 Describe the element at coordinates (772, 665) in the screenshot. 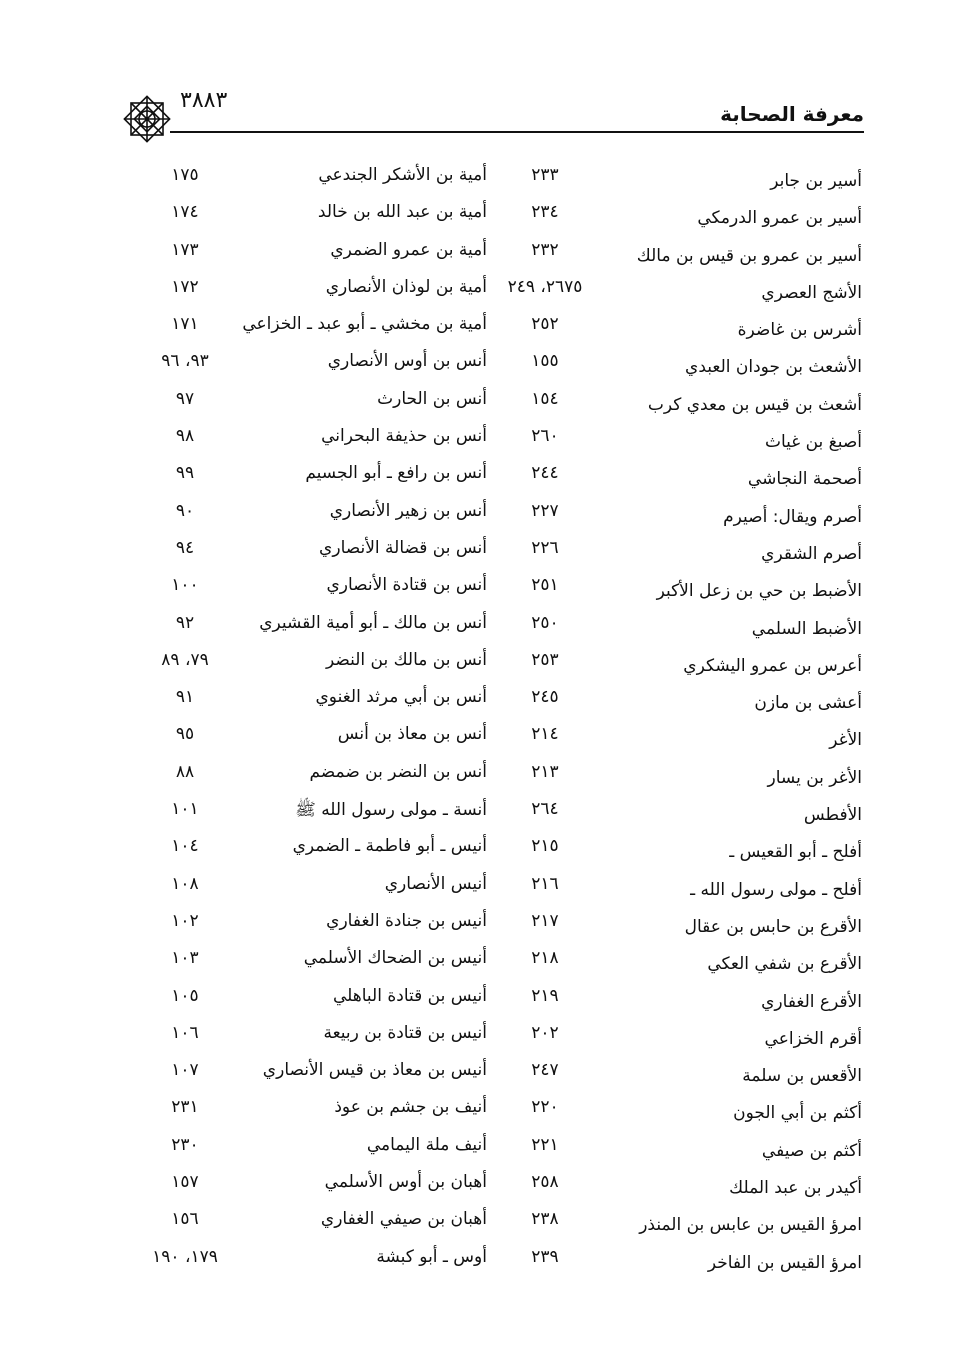

I see `entry-name: أعرس بن عمرو اليشكري` at that location.